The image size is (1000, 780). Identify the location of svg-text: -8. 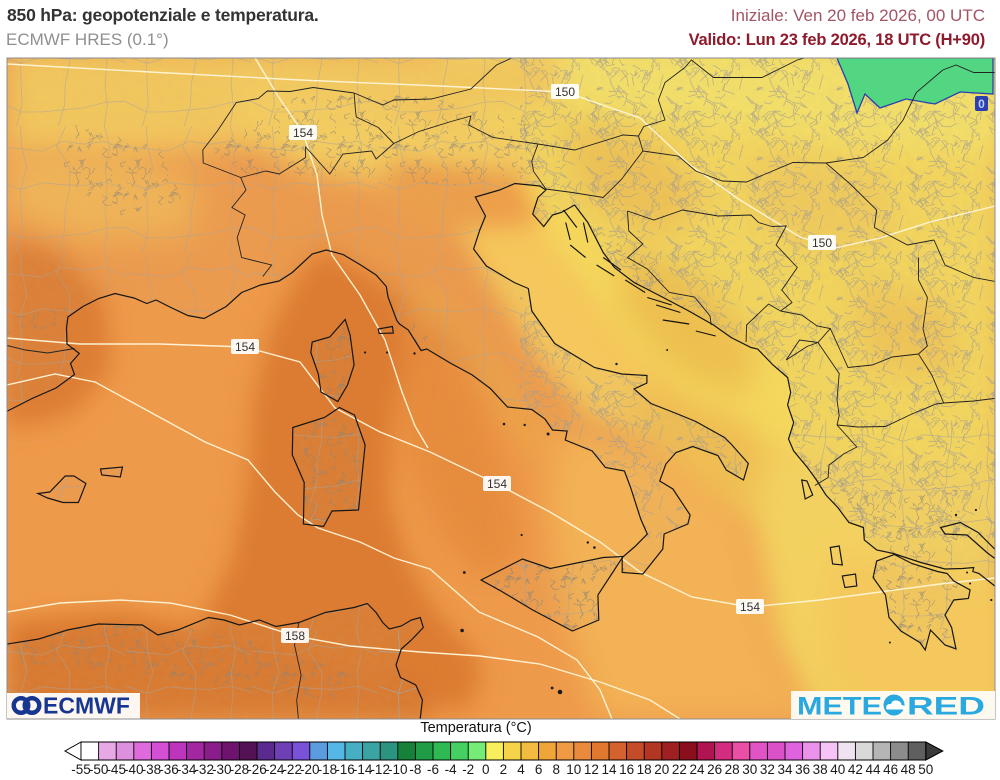
(415, 769).